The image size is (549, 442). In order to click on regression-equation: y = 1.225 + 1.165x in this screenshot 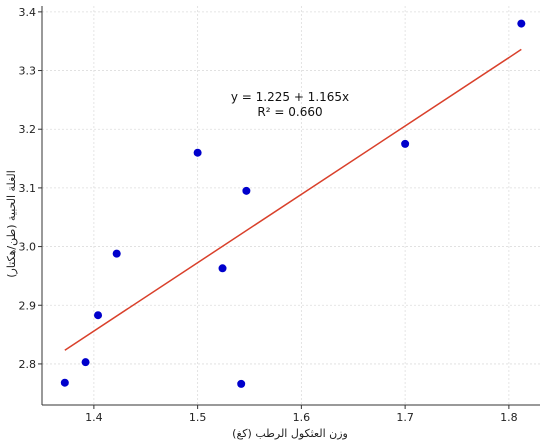, I will do `click(290, 97)`.